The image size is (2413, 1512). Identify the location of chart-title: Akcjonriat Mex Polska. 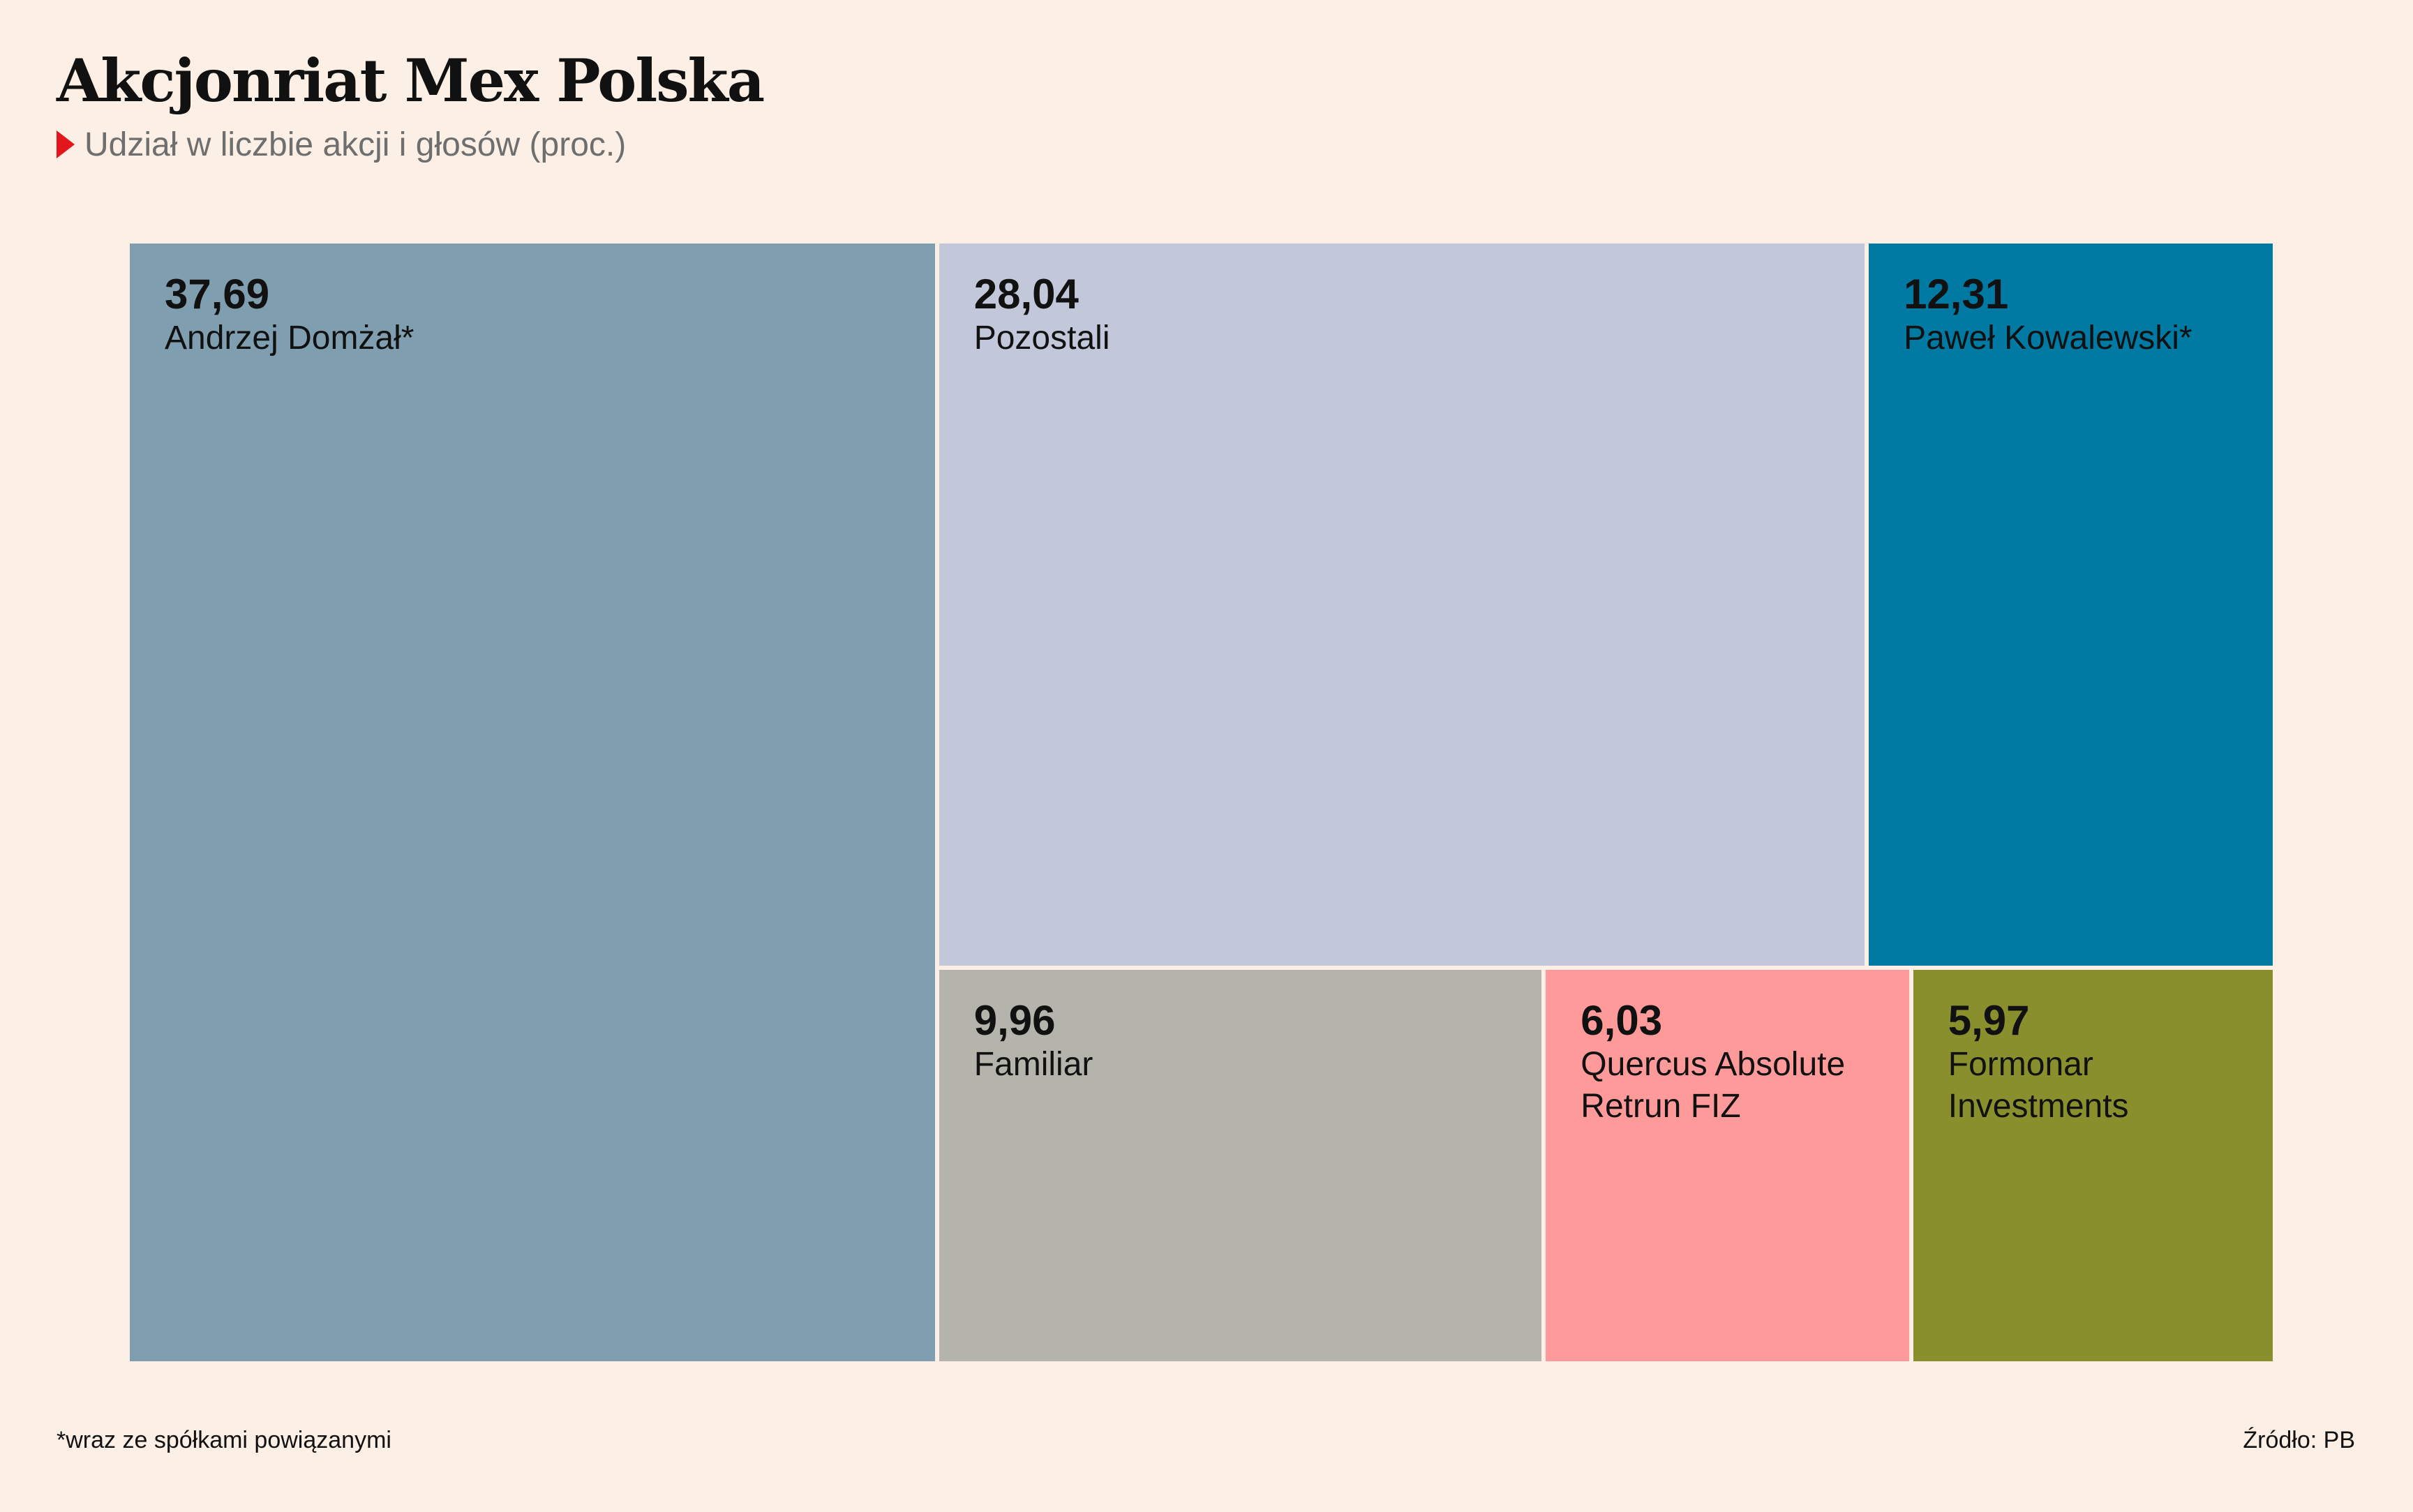
(411, 80).